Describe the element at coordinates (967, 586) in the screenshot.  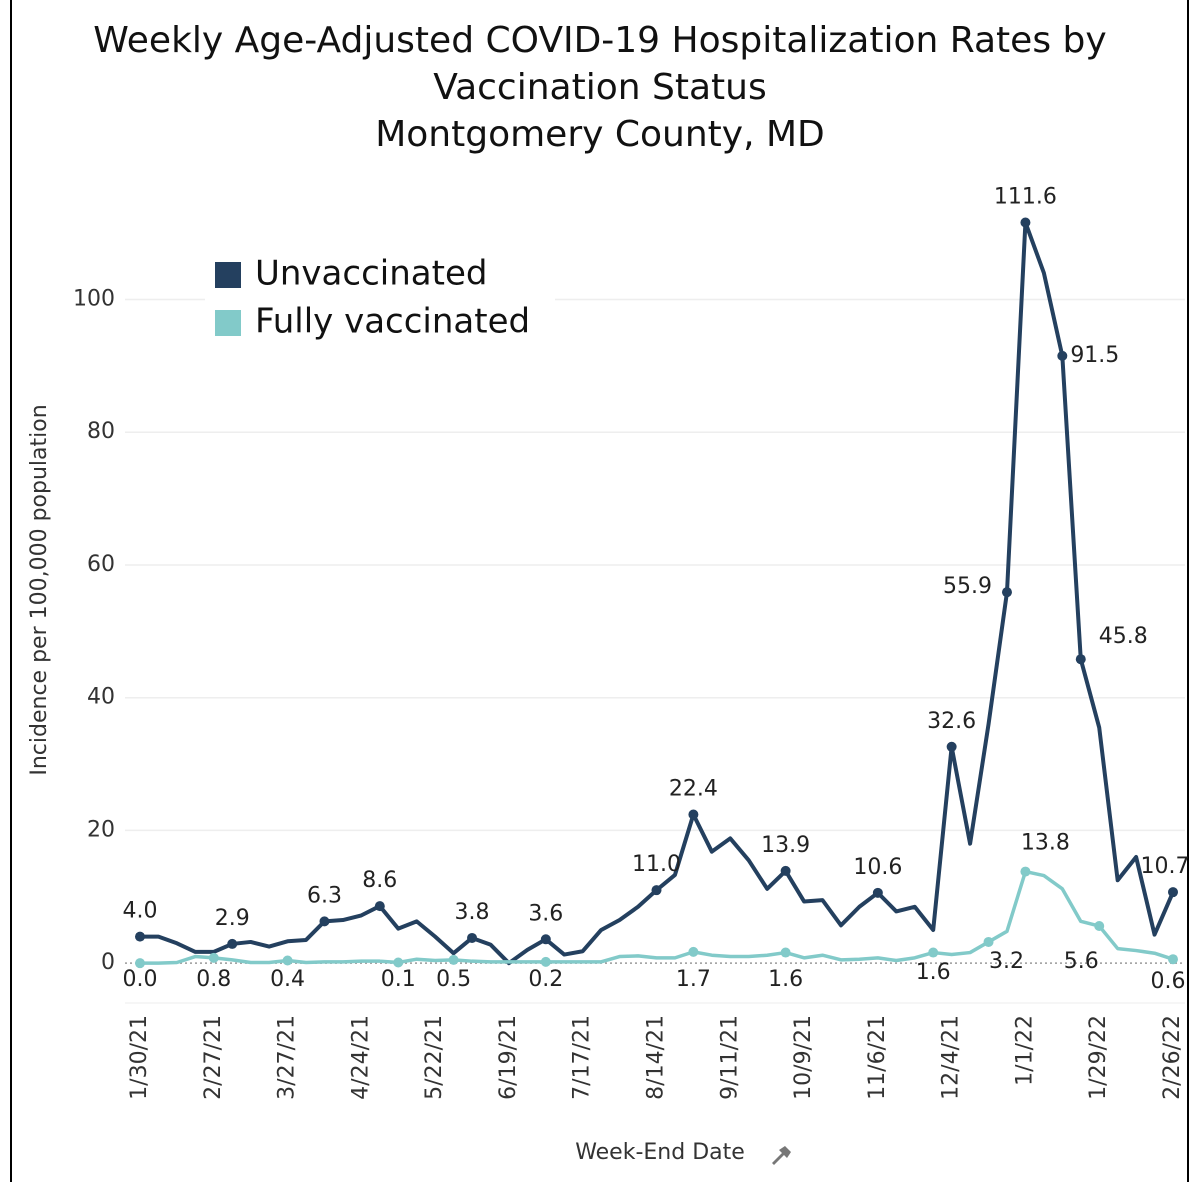
I see `data-label: 55.9` at that location.